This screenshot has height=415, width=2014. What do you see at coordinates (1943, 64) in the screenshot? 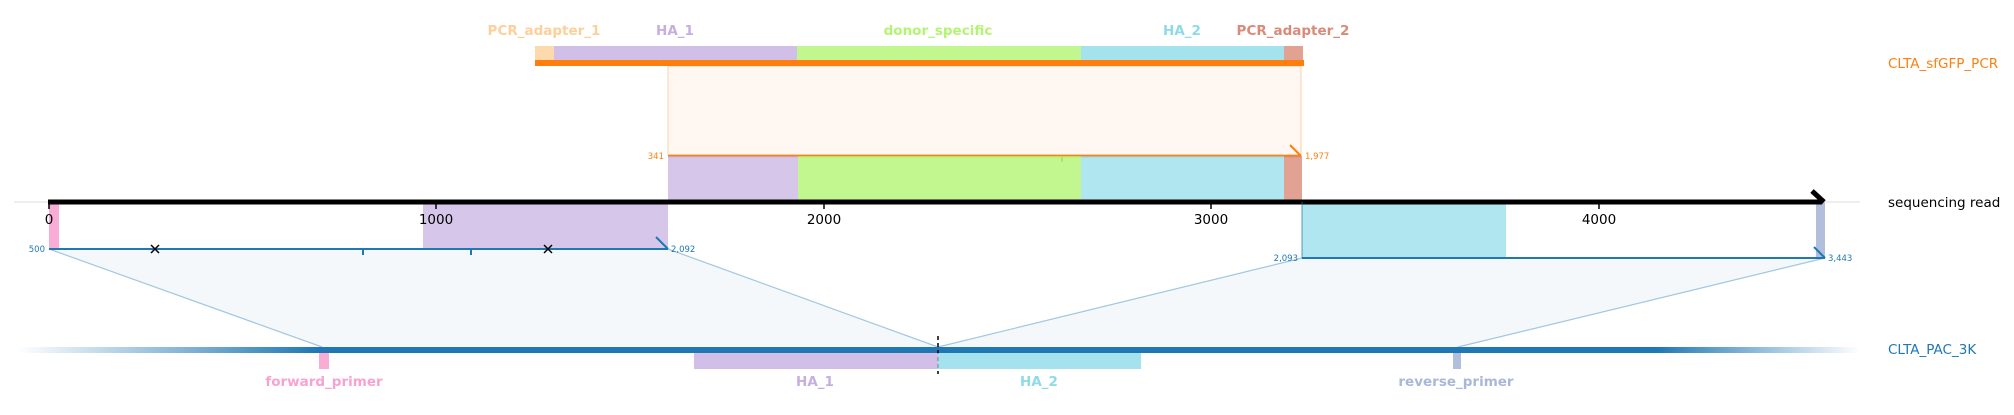
I see `top-reference-name: CLTA_sfGFP_PCR` at bounding box center [1943, 64].